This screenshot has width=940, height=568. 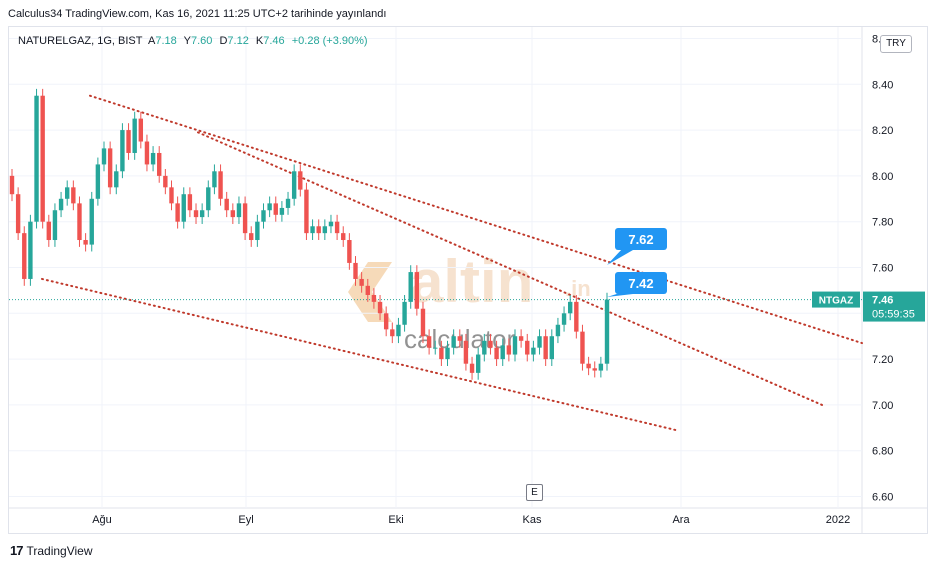 I want to click on footer: 17 TradingView, so click(x=51, y=550).